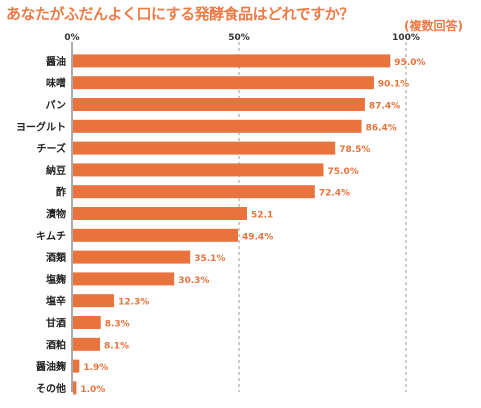 The image size is (481, 408). What do you see at coordinates (262, 216) in the screenshot?
I see `value-label: 52.1` at bounding box center [262, 216].